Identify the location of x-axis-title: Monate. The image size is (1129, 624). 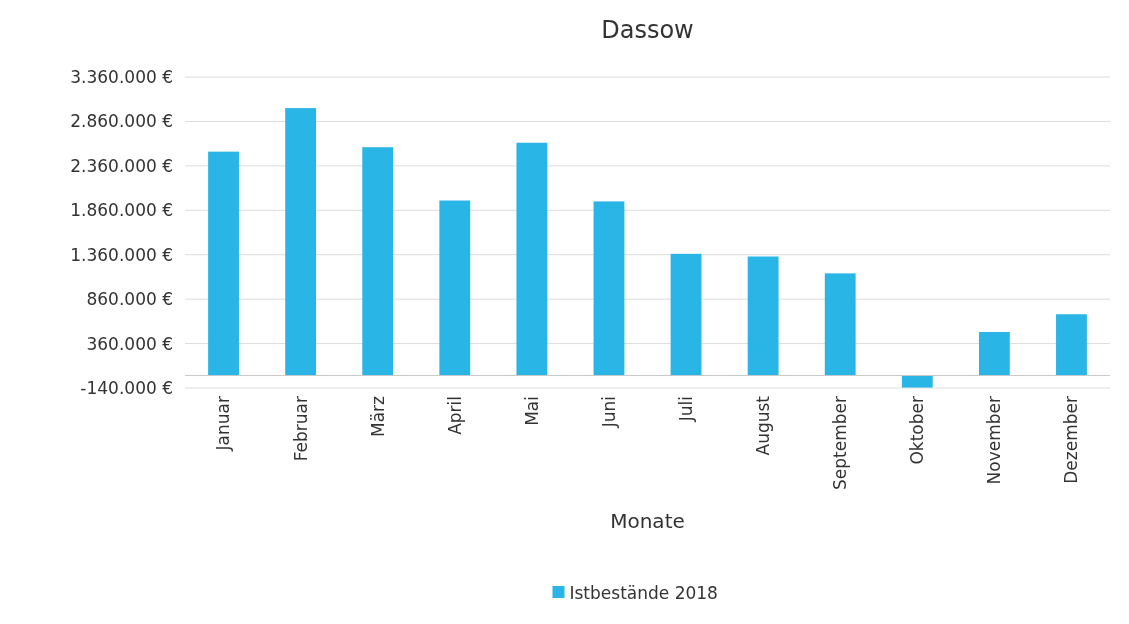
(647, 521).